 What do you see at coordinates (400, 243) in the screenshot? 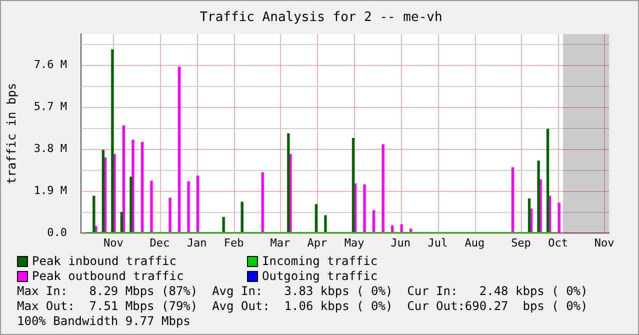
I see `x-tick-label: Jun` at bounding box center [400, 243].